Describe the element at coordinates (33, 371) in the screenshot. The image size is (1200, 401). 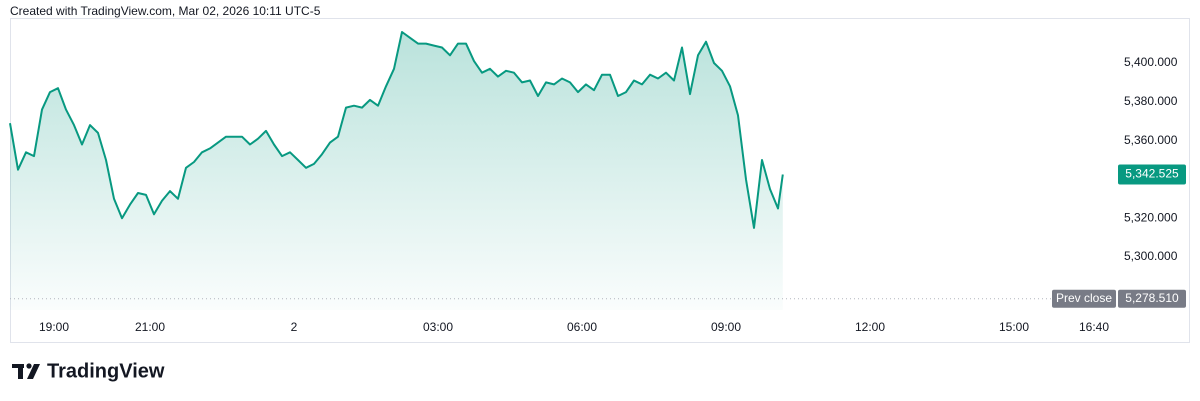
I see `logo-slash` at that location.